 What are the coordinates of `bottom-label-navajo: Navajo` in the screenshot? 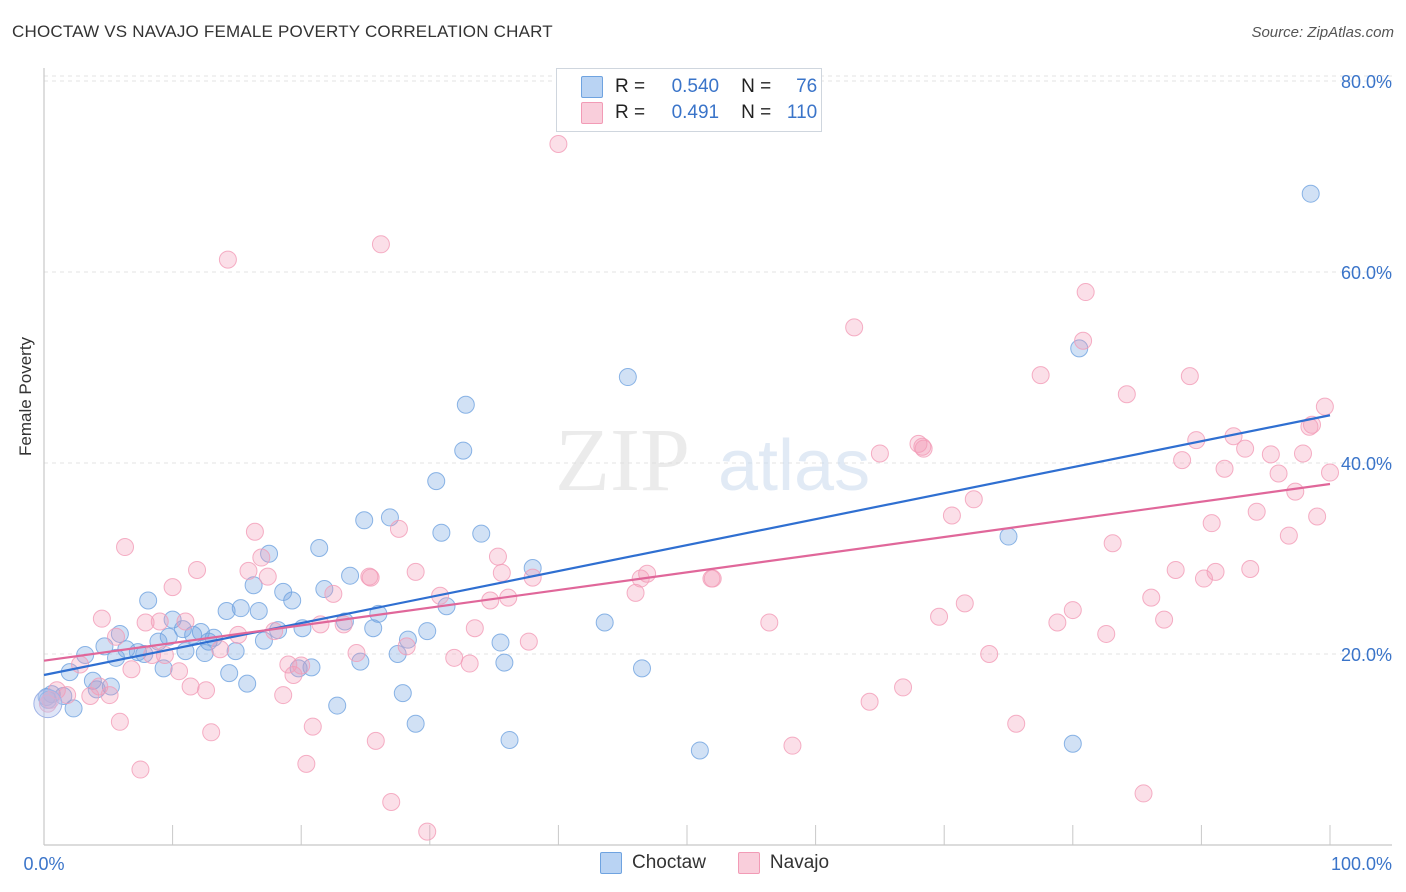 It's located at (799, 862).